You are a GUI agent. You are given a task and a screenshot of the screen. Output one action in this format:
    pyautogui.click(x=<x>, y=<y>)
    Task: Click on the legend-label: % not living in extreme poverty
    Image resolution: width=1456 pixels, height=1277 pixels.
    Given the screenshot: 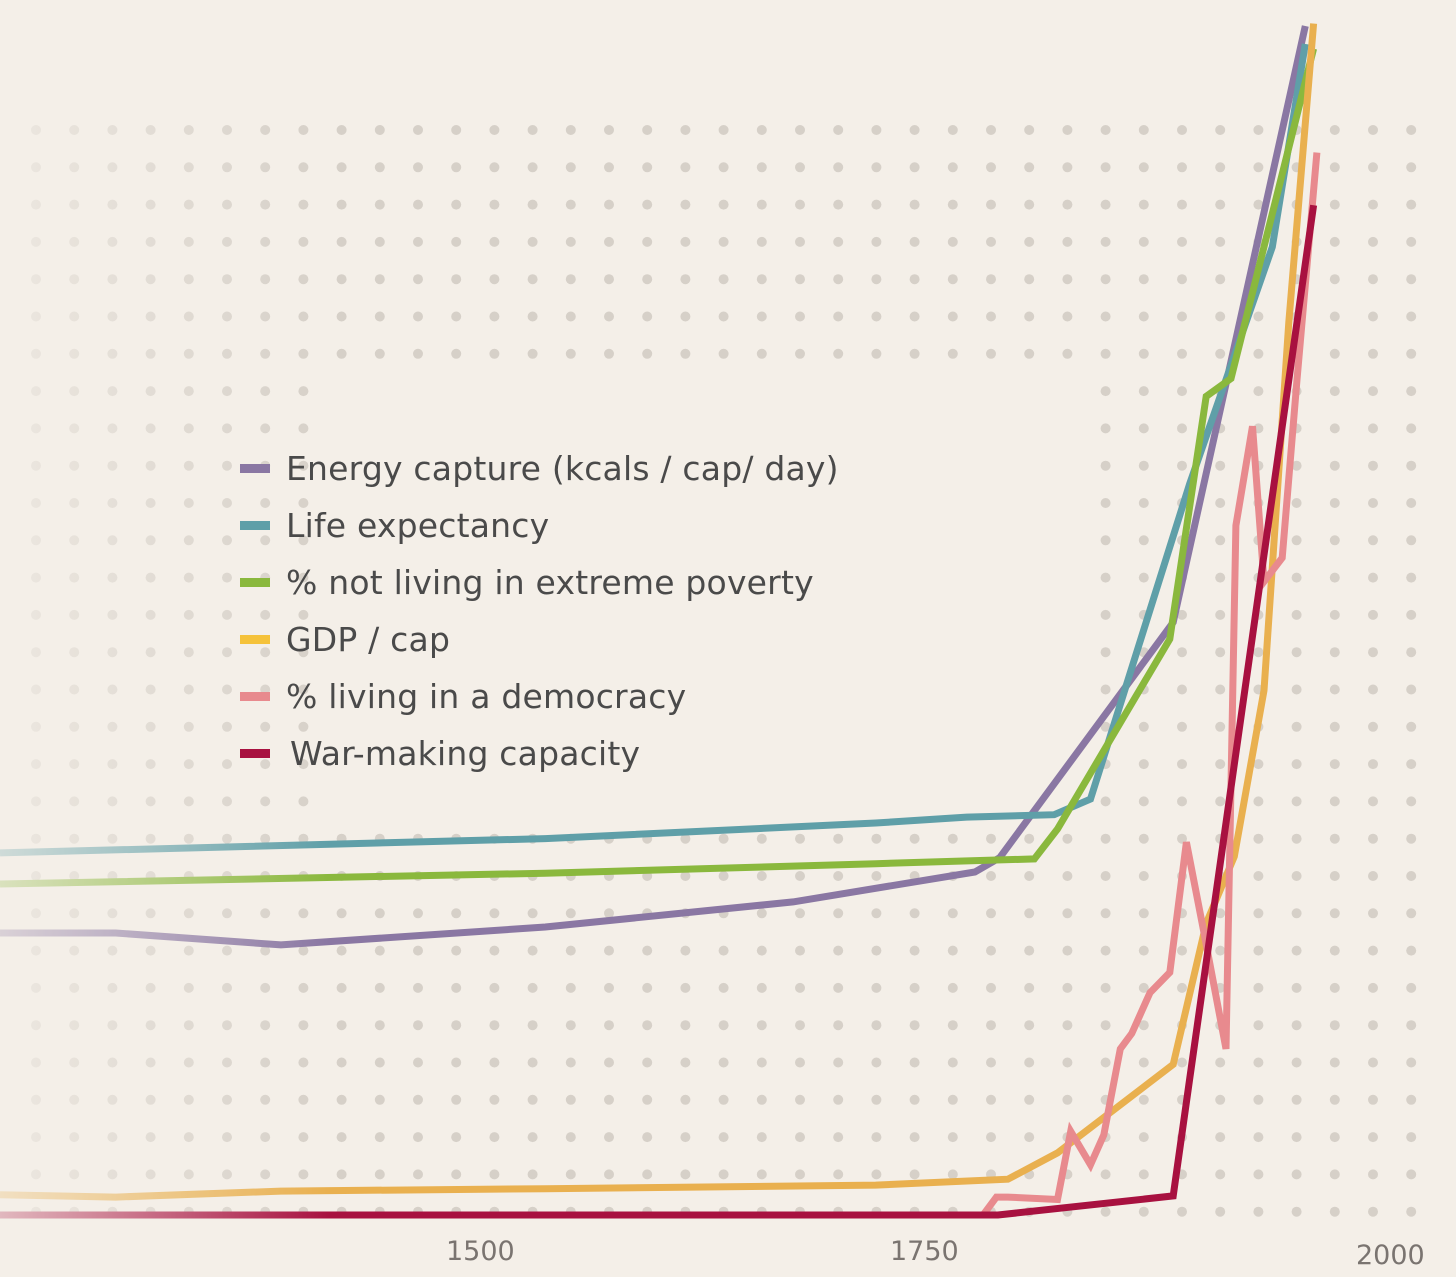 What is the action you would take?
    pyautogui.click(x=550, y=582)
    